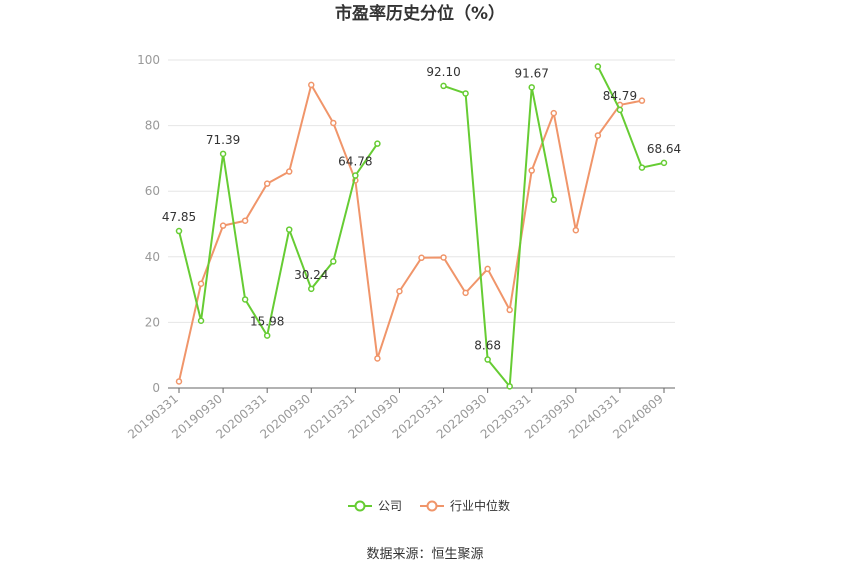  What do you see at coordinates (148, 224) in the screenshot?
I see `y-axis: 0 20 40 60 80 100` at bounding box center [148, 224].